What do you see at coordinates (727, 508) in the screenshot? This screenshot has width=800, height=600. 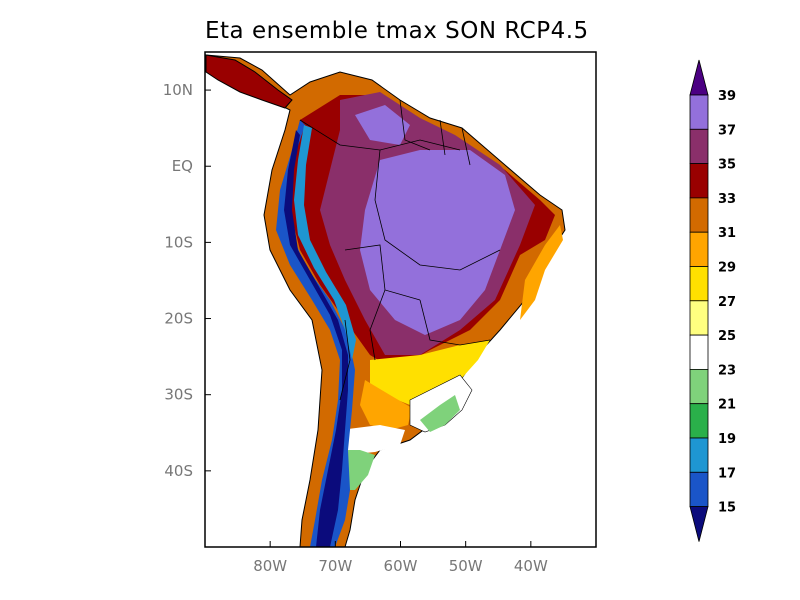 I see `colorbar-label: 15` at bounding box center [727, 508].